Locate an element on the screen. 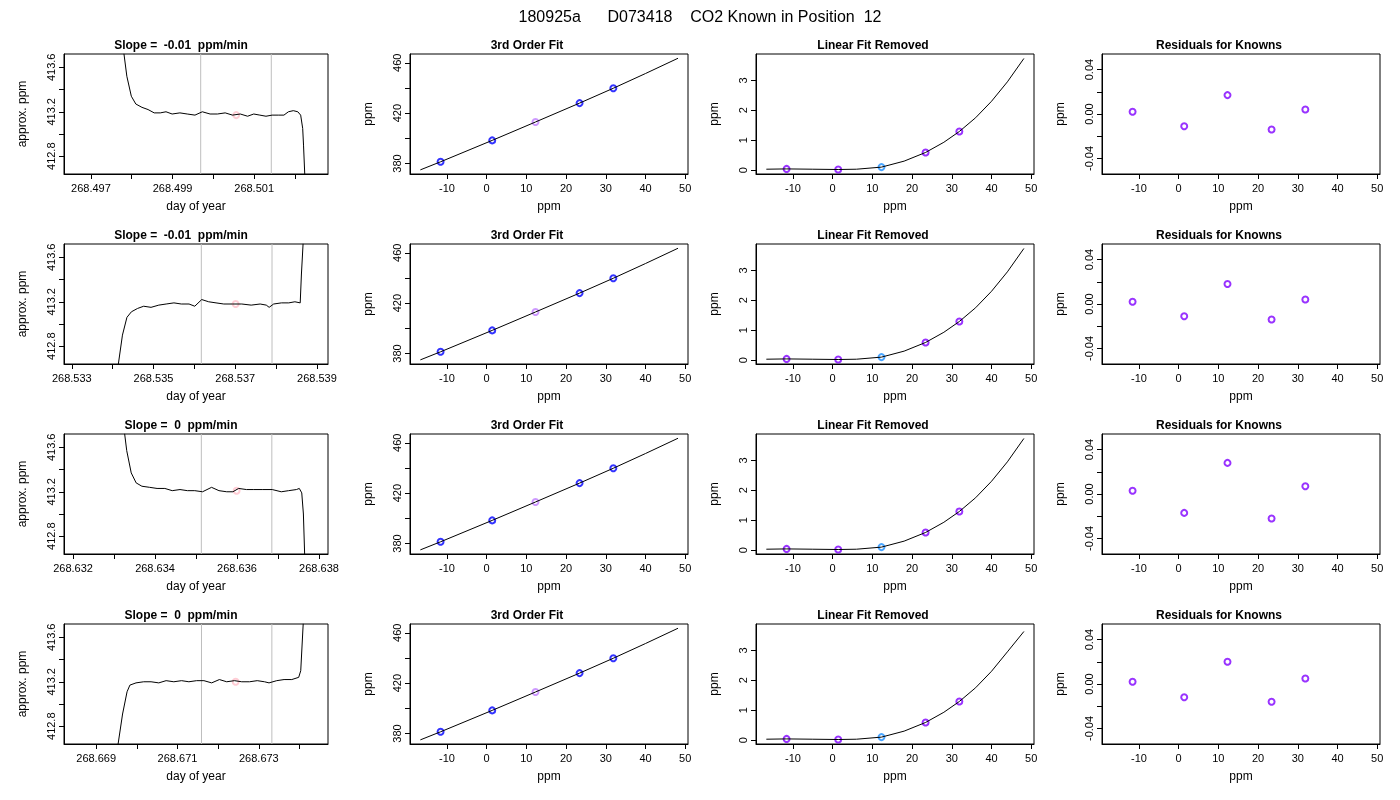 The width and height of the screenshot is (1400, 800). chart-title: Residuals for Knowns is located at coordinates (1219, 45).